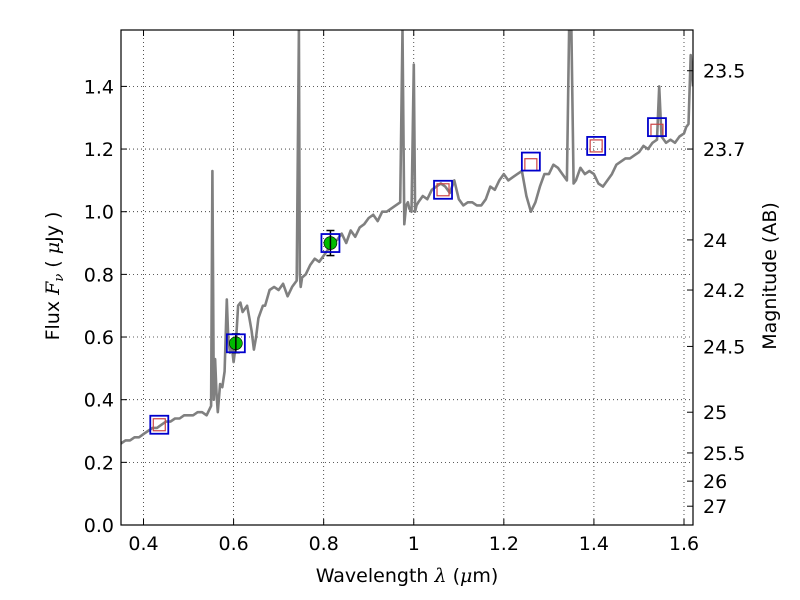 This screenshot has height=600, width=800. I want to click on magnitude-tick-label: 24.2, so click(724, 291).